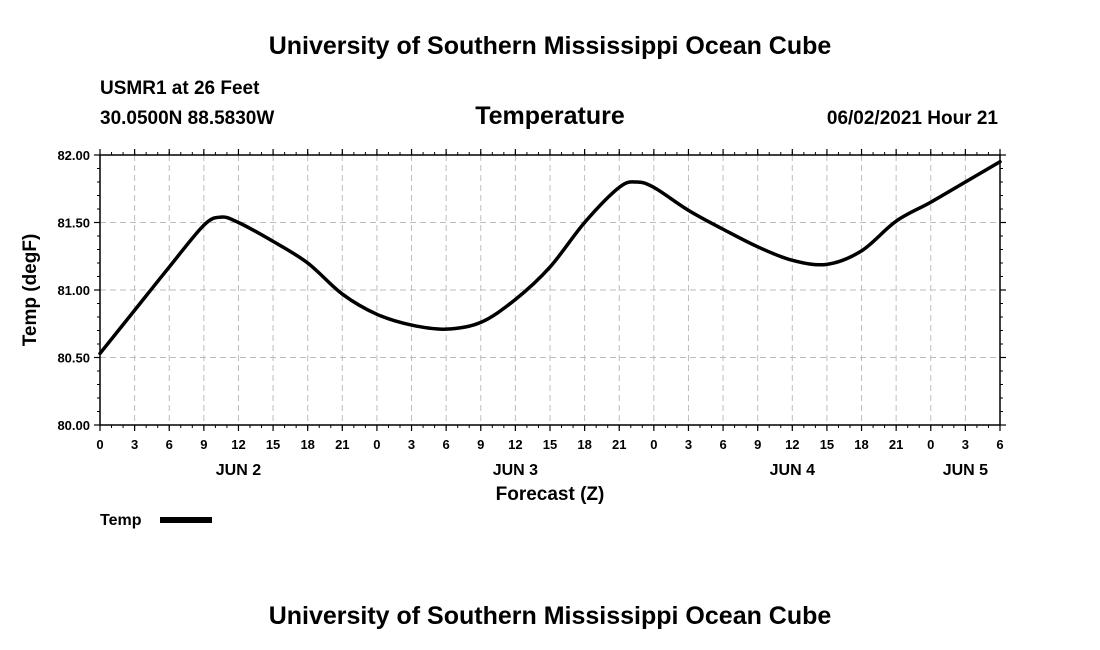 This screenshot has width=1100, height=650. What do you see at coordinates (550, 116) in the screenshot?
I see `chart-title: Temperature` at bounding box center [550, 116].